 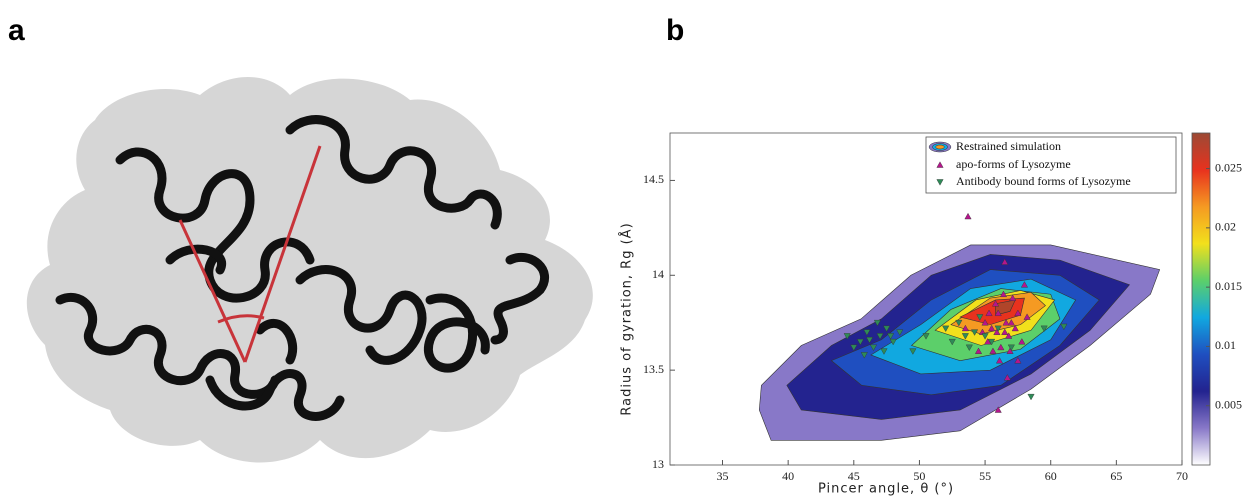 I want to click on colorbar-tick-label: 0.005, so click(x=1228, y=404).